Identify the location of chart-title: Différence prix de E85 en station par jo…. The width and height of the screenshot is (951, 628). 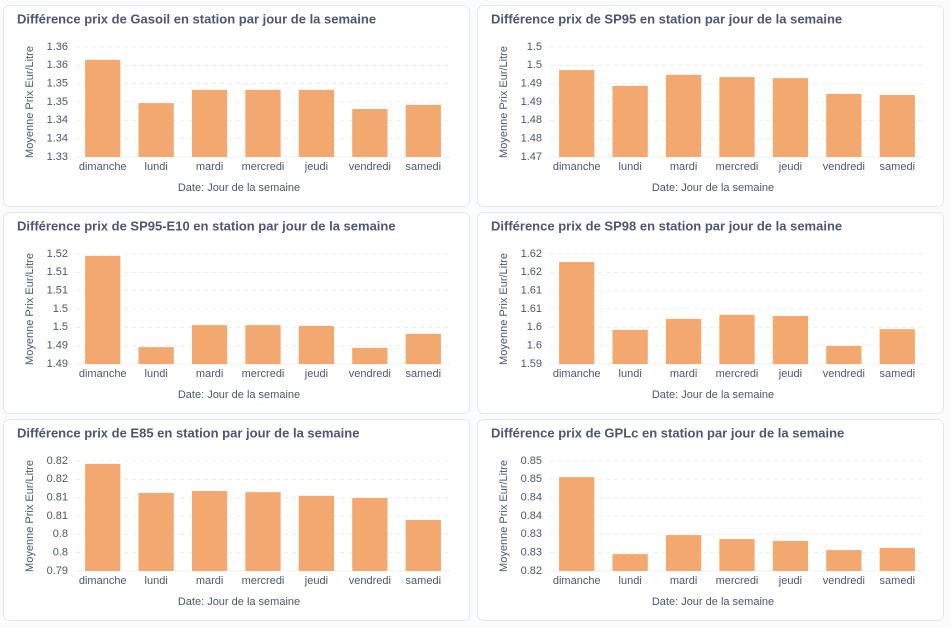
(188, 432).